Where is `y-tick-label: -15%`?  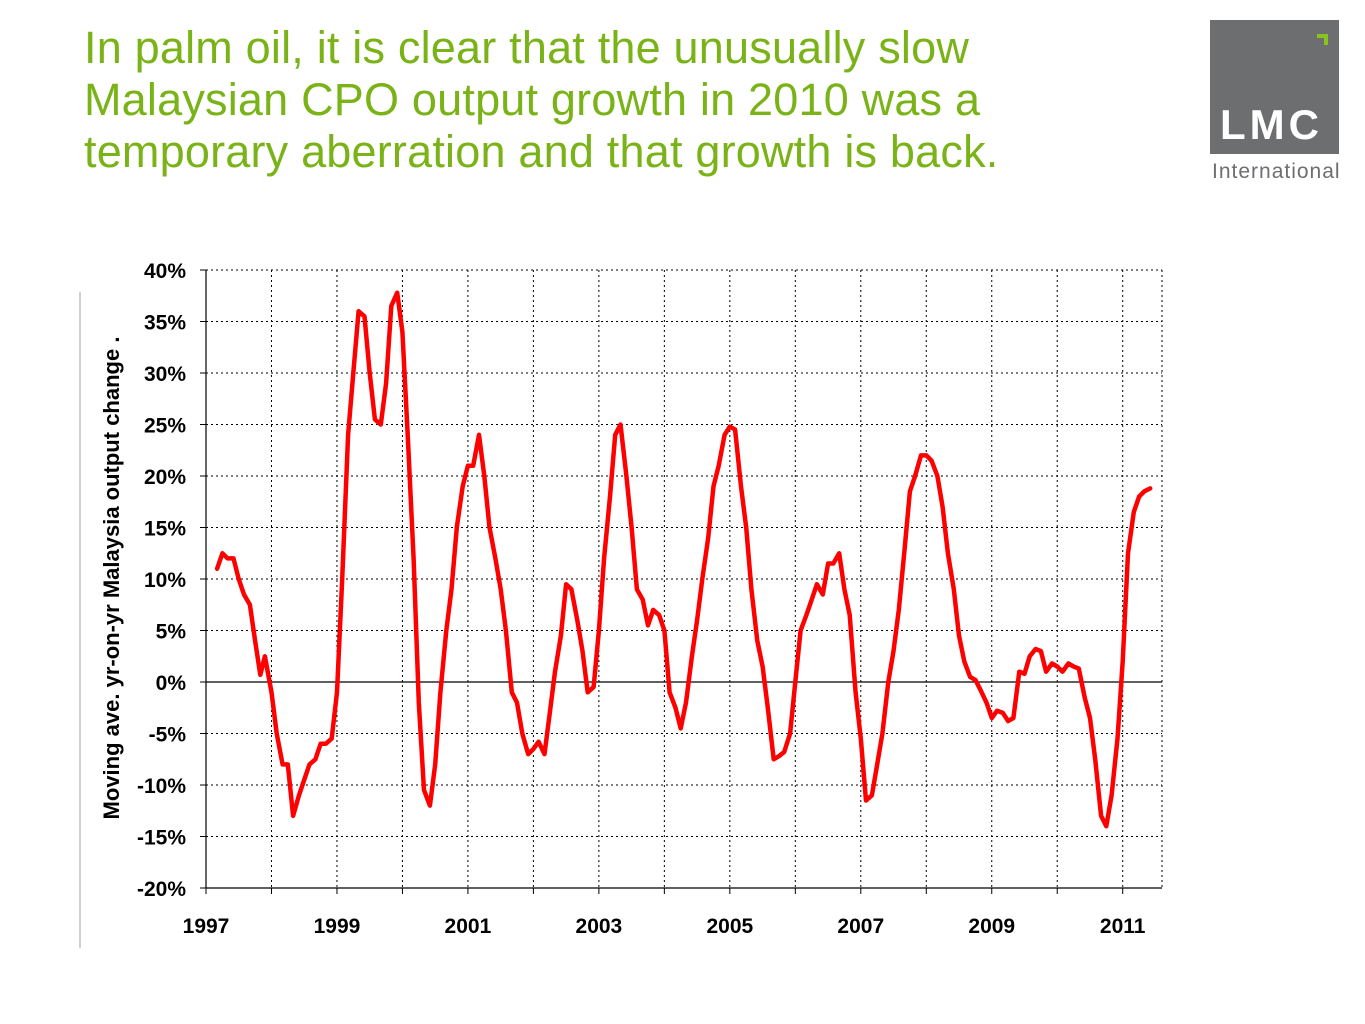
y-tick-label: -15% is located at coordinates (161, 838).